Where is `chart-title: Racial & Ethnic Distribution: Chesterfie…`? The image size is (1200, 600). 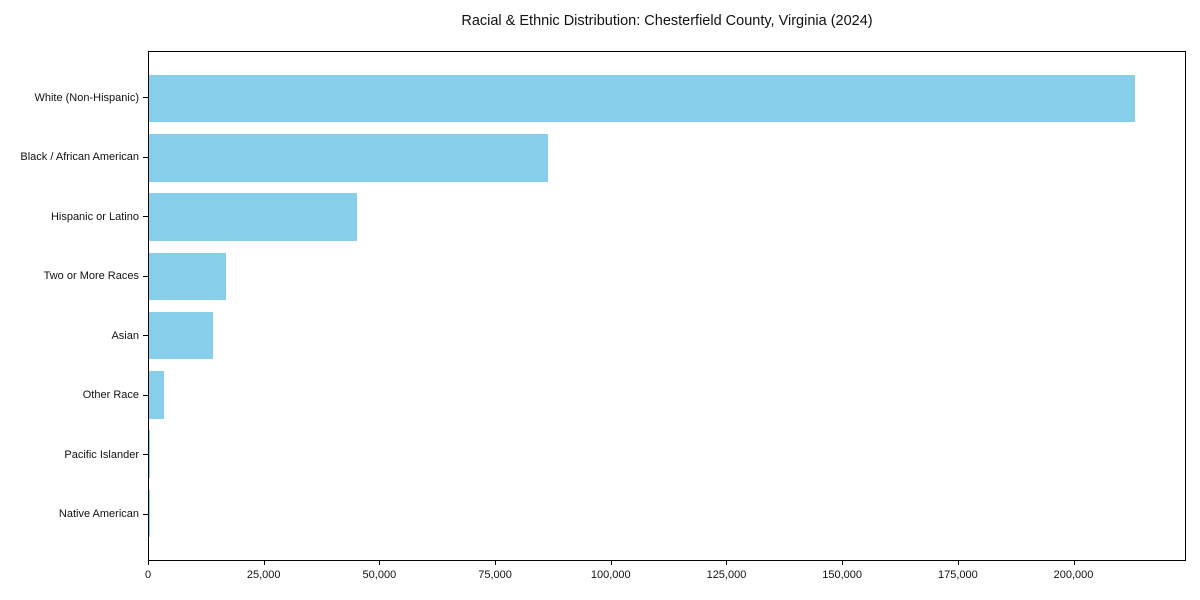 chart-title: Racial & Ethnic Distribution: Chesterfie… is located at coordinates (667, 21).